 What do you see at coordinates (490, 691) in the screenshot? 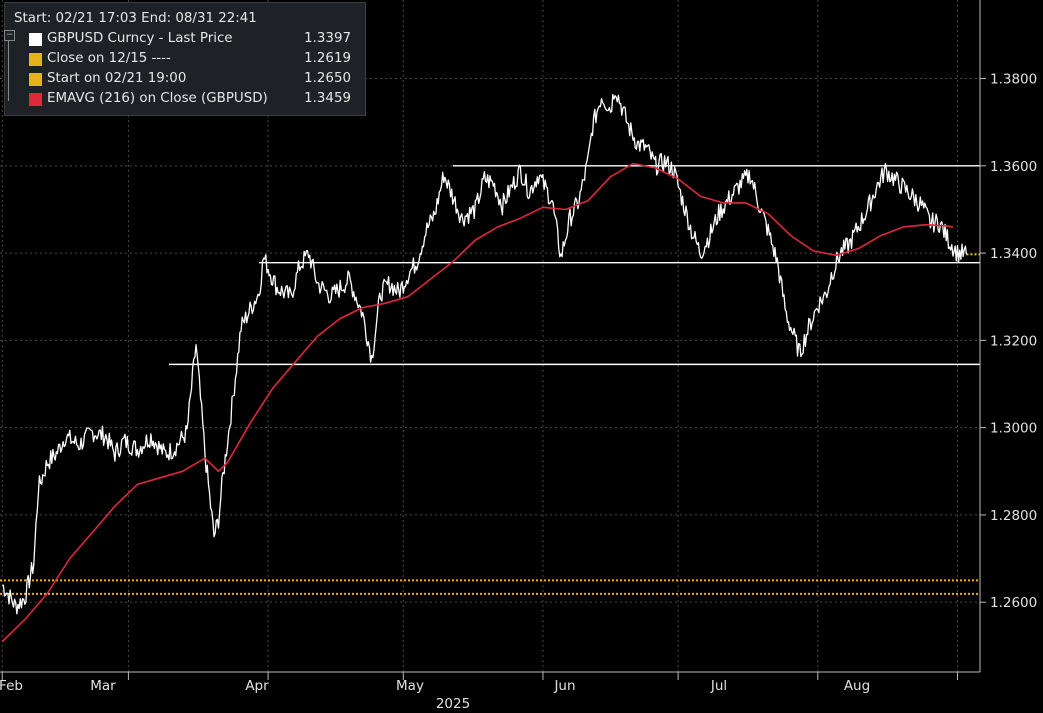
I see `x-axis: Feb Mar Apr May Jun Jul Aug 2025` at bounding box center [490, 691].